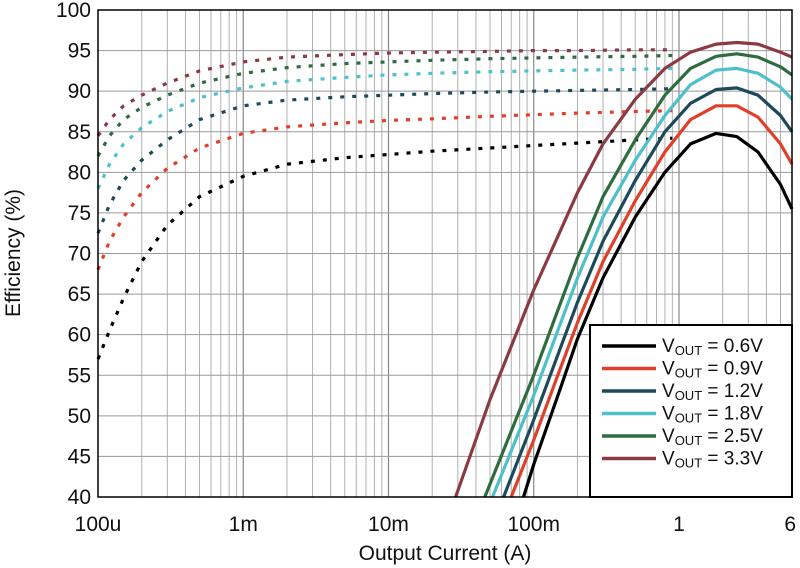 Image resolution: width=800 pixels, height=568 pixels. Describe the element at coordinates (712, 392) in the screenshot. I see `legend-label: VOUT = 1.2V` at that location.